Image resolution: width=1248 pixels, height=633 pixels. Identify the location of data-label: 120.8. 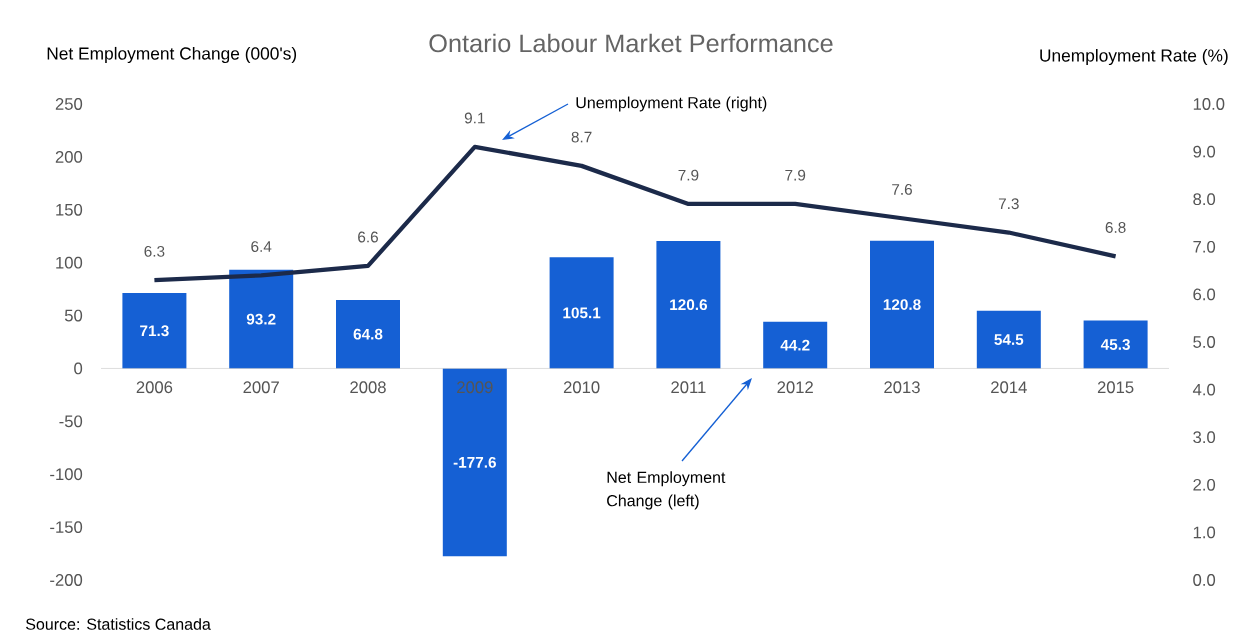
(902, 304).